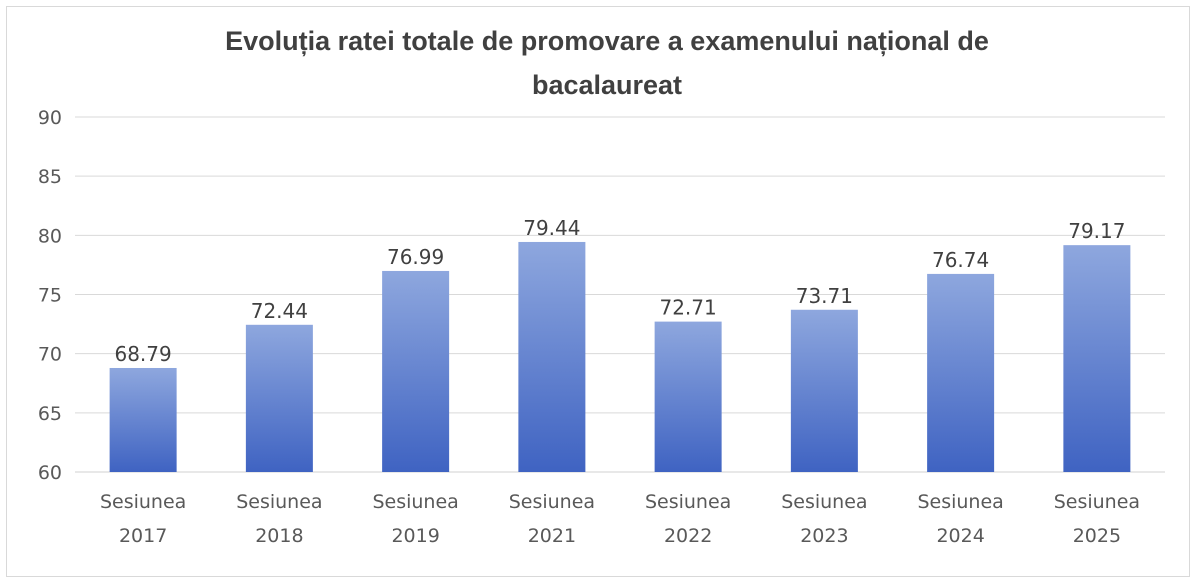 The image size is (1200, 587). What do you see at coordinates (551, 228) in the screenshot?
I see `data-label: 79.44` at bounding box center [551, 228].